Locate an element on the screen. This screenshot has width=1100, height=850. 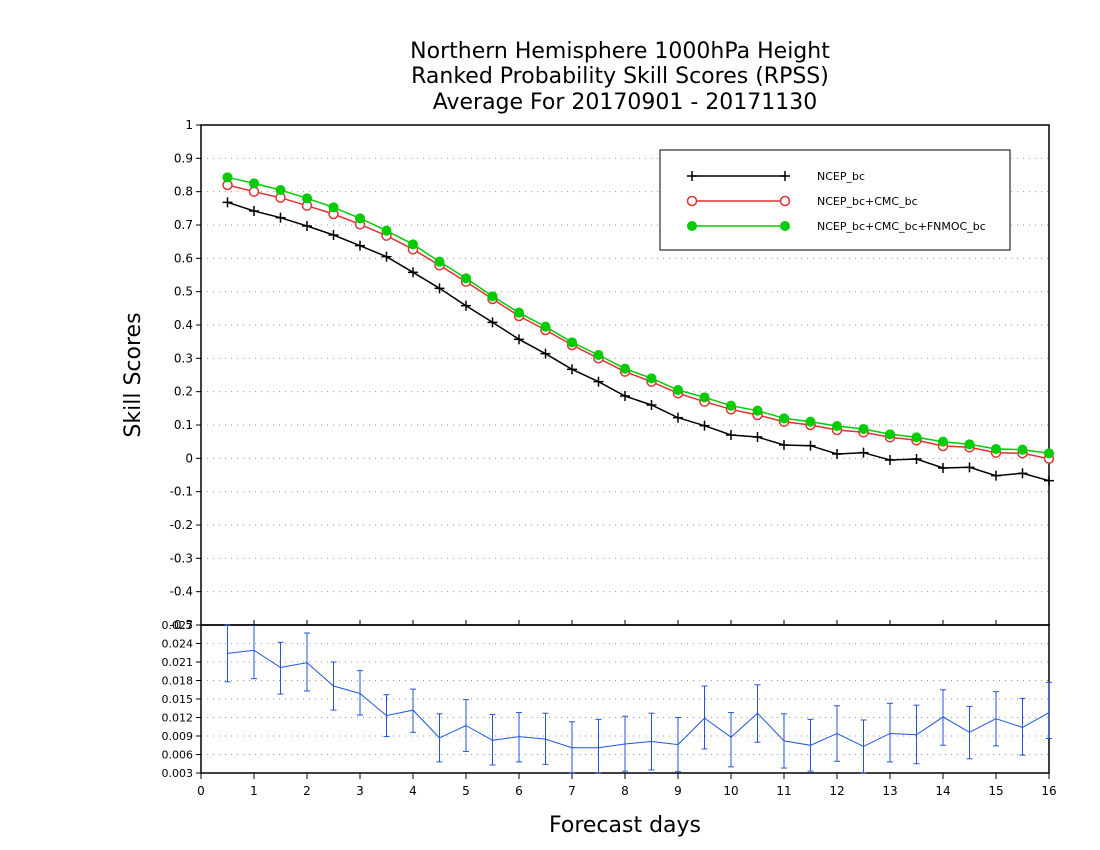
legend-box is located at coordinates (835, 200).